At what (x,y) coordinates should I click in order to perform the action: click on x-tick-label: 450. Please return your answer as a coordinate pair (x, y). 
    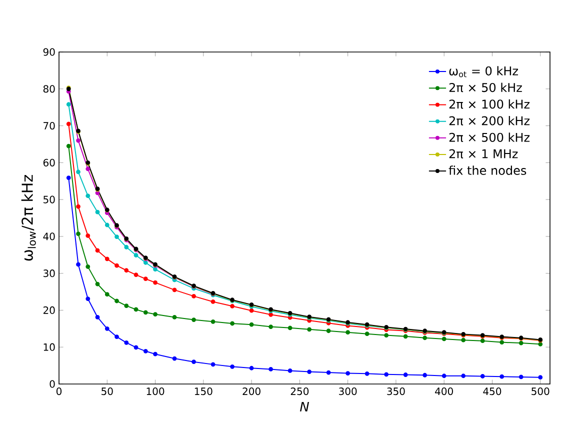
    Looking at the image, I should click on (492, 392).